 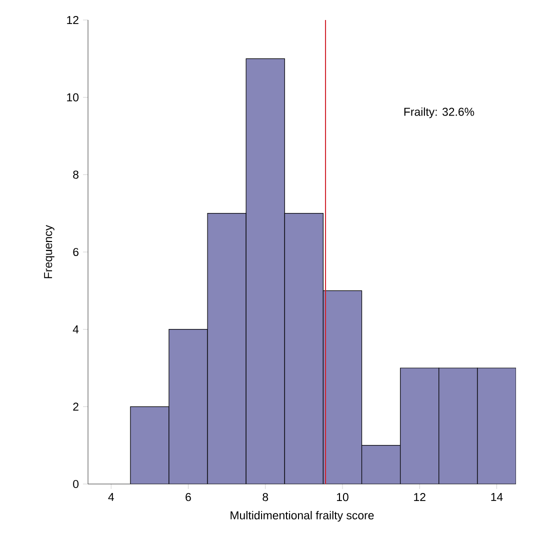 I want to click on y-tick-label: 6, so click(x=75, y=252).